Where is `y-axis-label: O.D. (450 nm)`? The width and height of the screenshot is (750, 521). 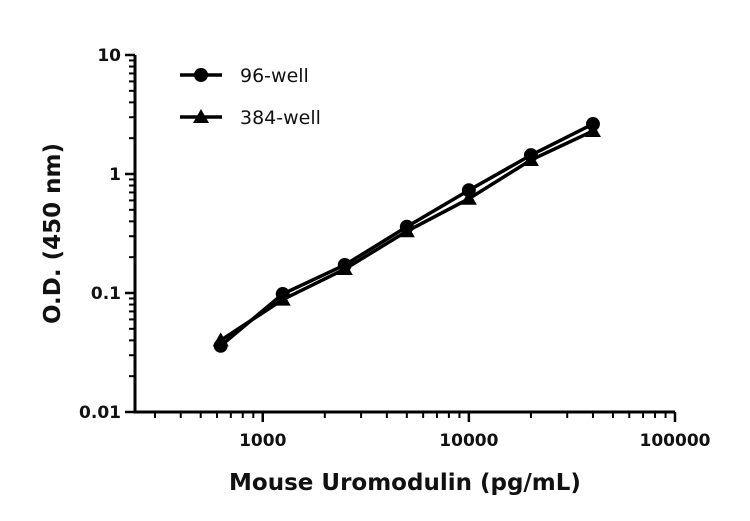
y-axis-label: O.D. (450 nm) is located at coordinates (53, 233).